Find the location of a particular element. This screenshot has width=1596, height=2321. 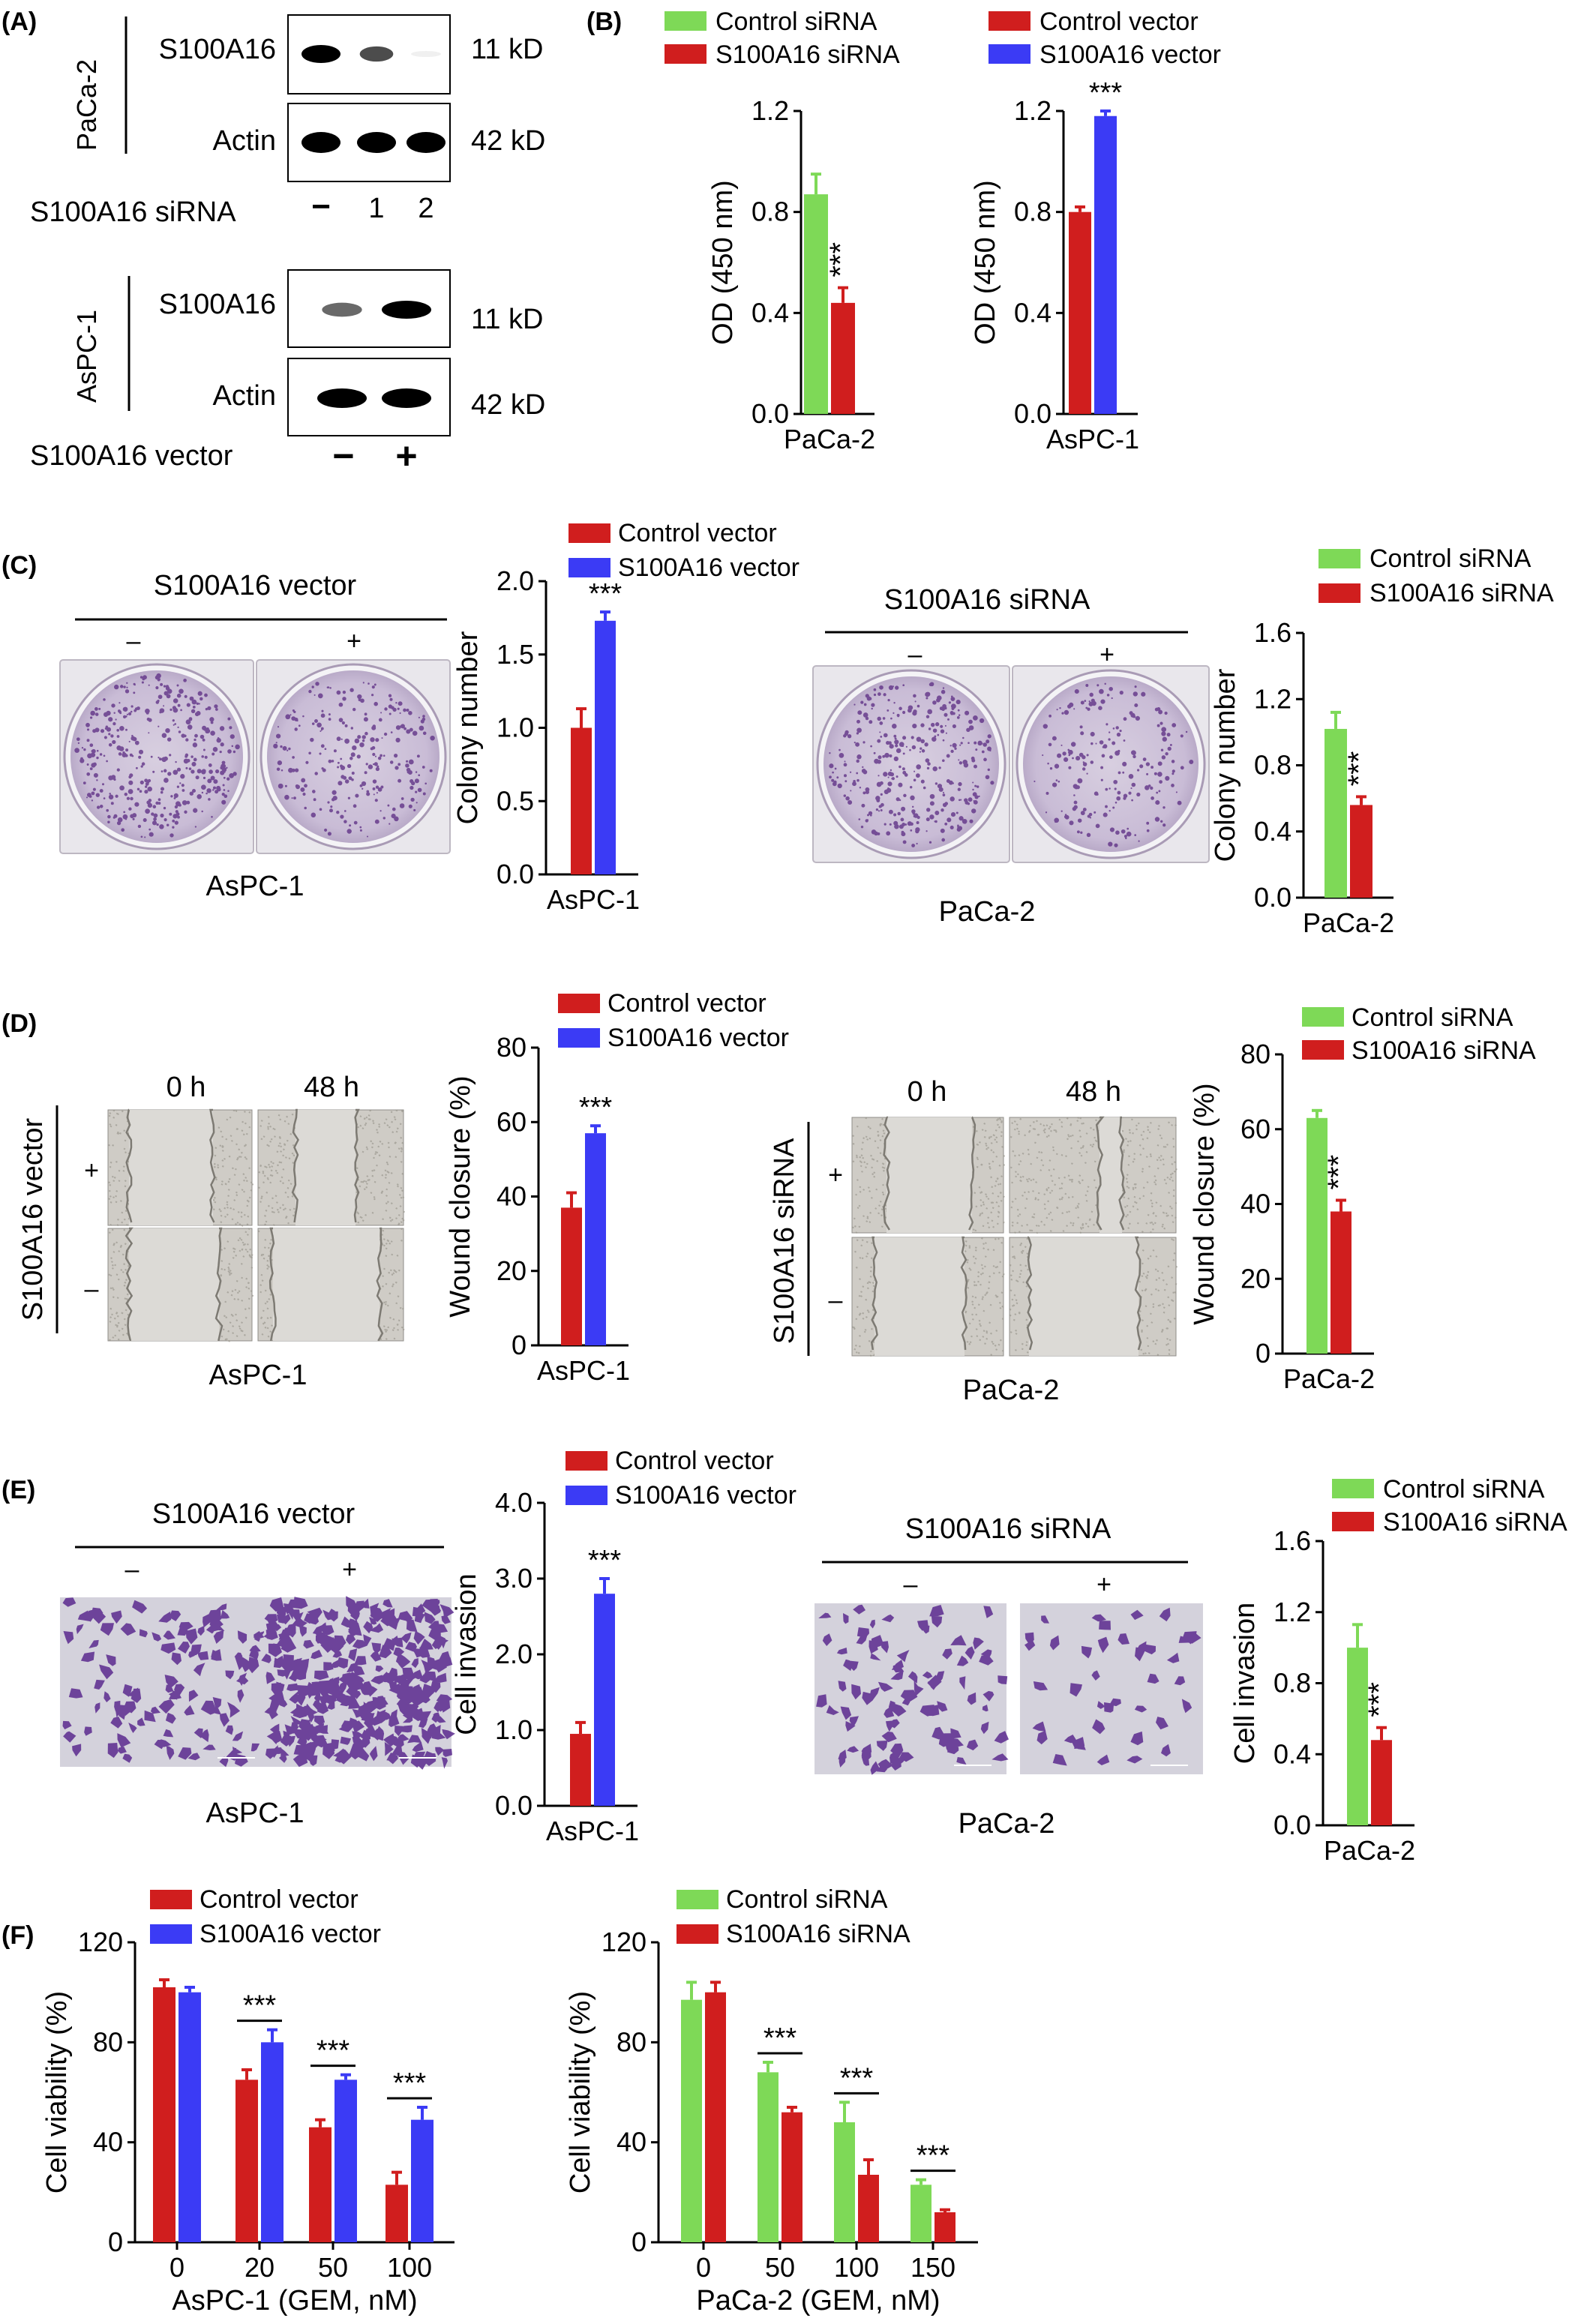

panel-a-bottom-cell-line: AsPC-1 is located at coordinates (86, 356).